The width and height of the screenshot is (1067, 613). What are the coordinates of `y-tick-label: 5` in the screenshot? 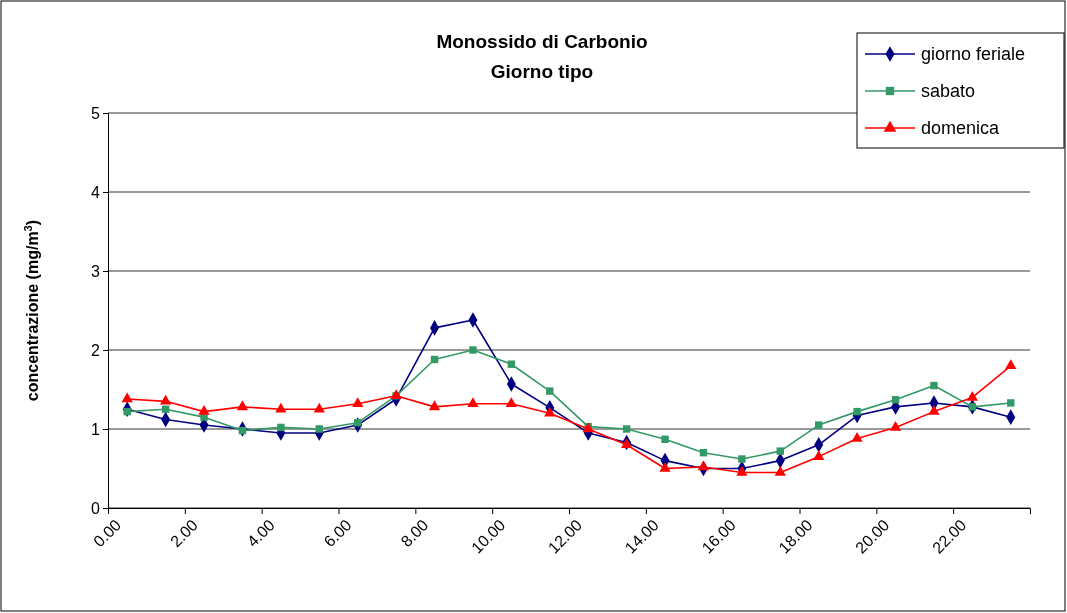 It's located at (96, 113).